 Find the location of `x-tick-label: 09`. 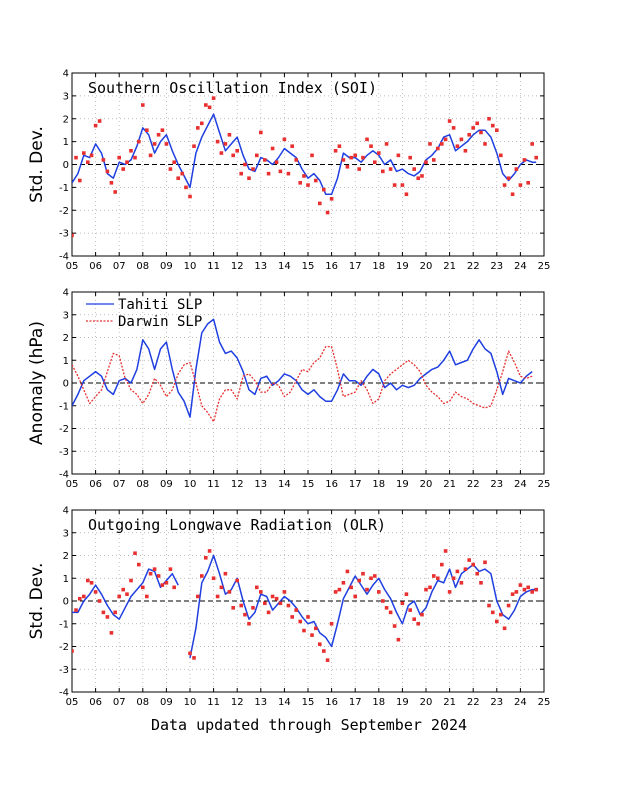

x-tick-label: 09 is located at coordinates (166, 484).